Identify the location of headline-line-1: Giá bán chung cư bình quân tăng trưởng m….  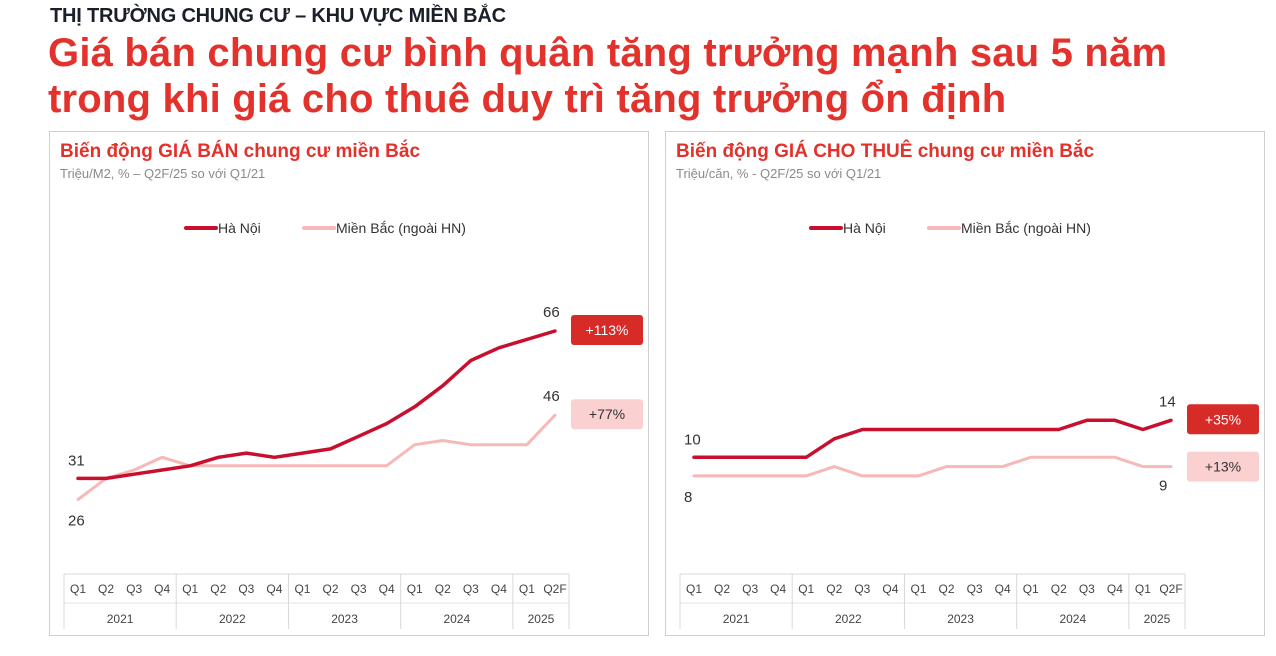
(608, 53).